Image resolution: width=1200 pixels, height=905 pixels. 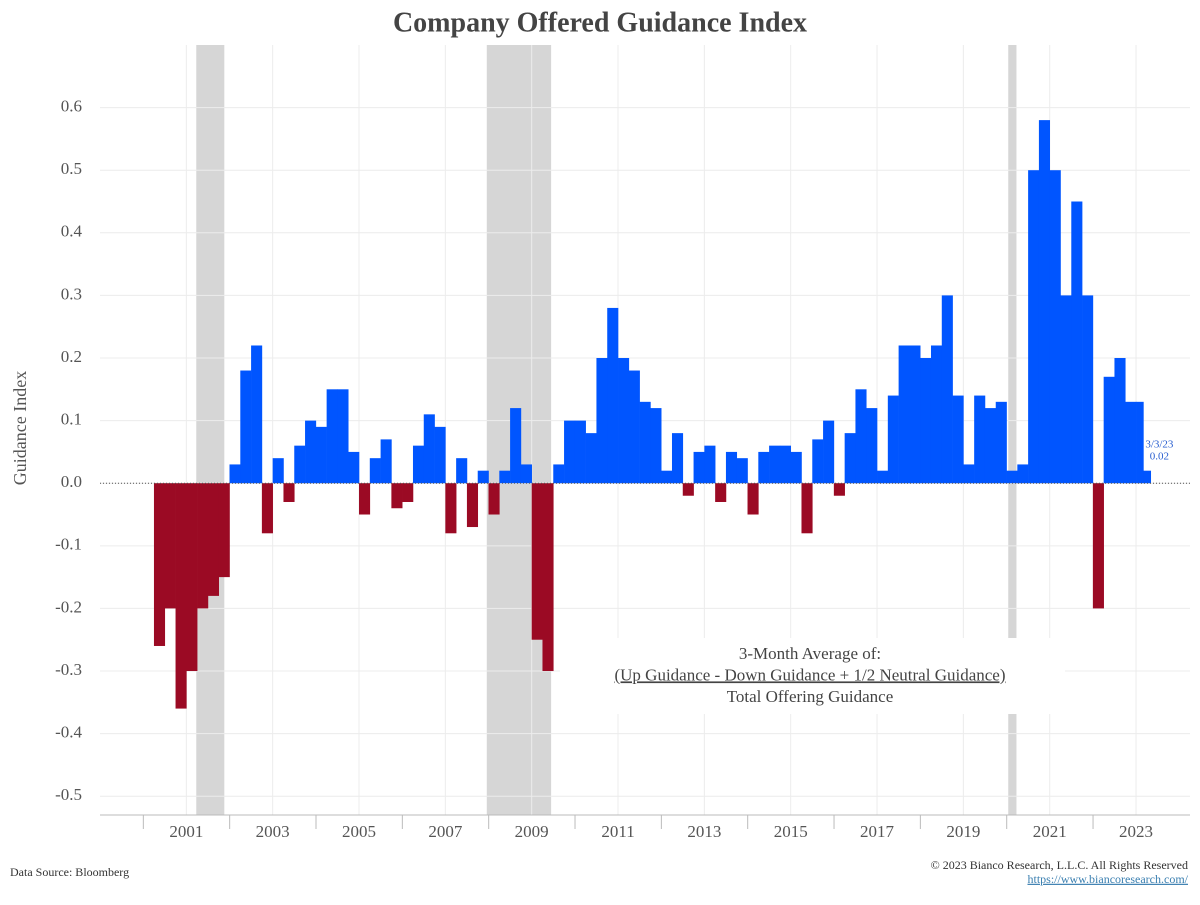 What do you see at coordinates (68, 732) in the screenshot?
I see `y-tick-label: -0.4` at bounding box center [68, 732].